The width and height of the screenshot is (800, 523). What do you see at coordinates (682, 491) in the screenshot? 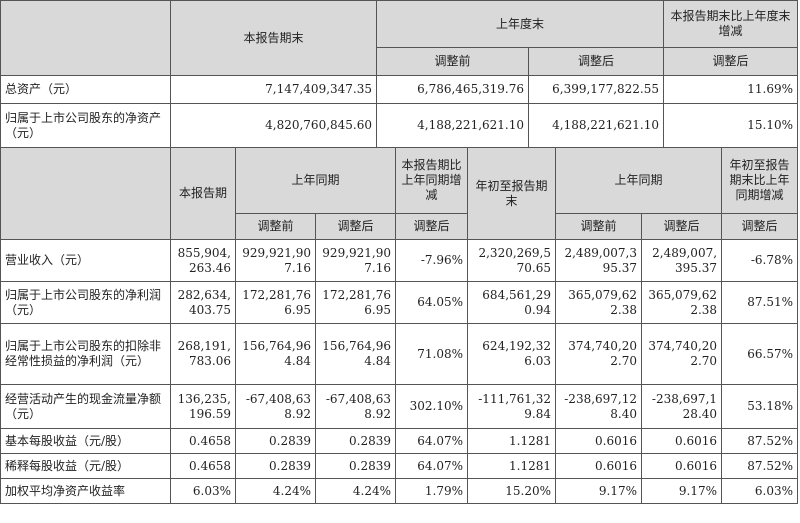
I see `cell-ytd-prev-after: 9.17%` at bounding box center [682, 491].